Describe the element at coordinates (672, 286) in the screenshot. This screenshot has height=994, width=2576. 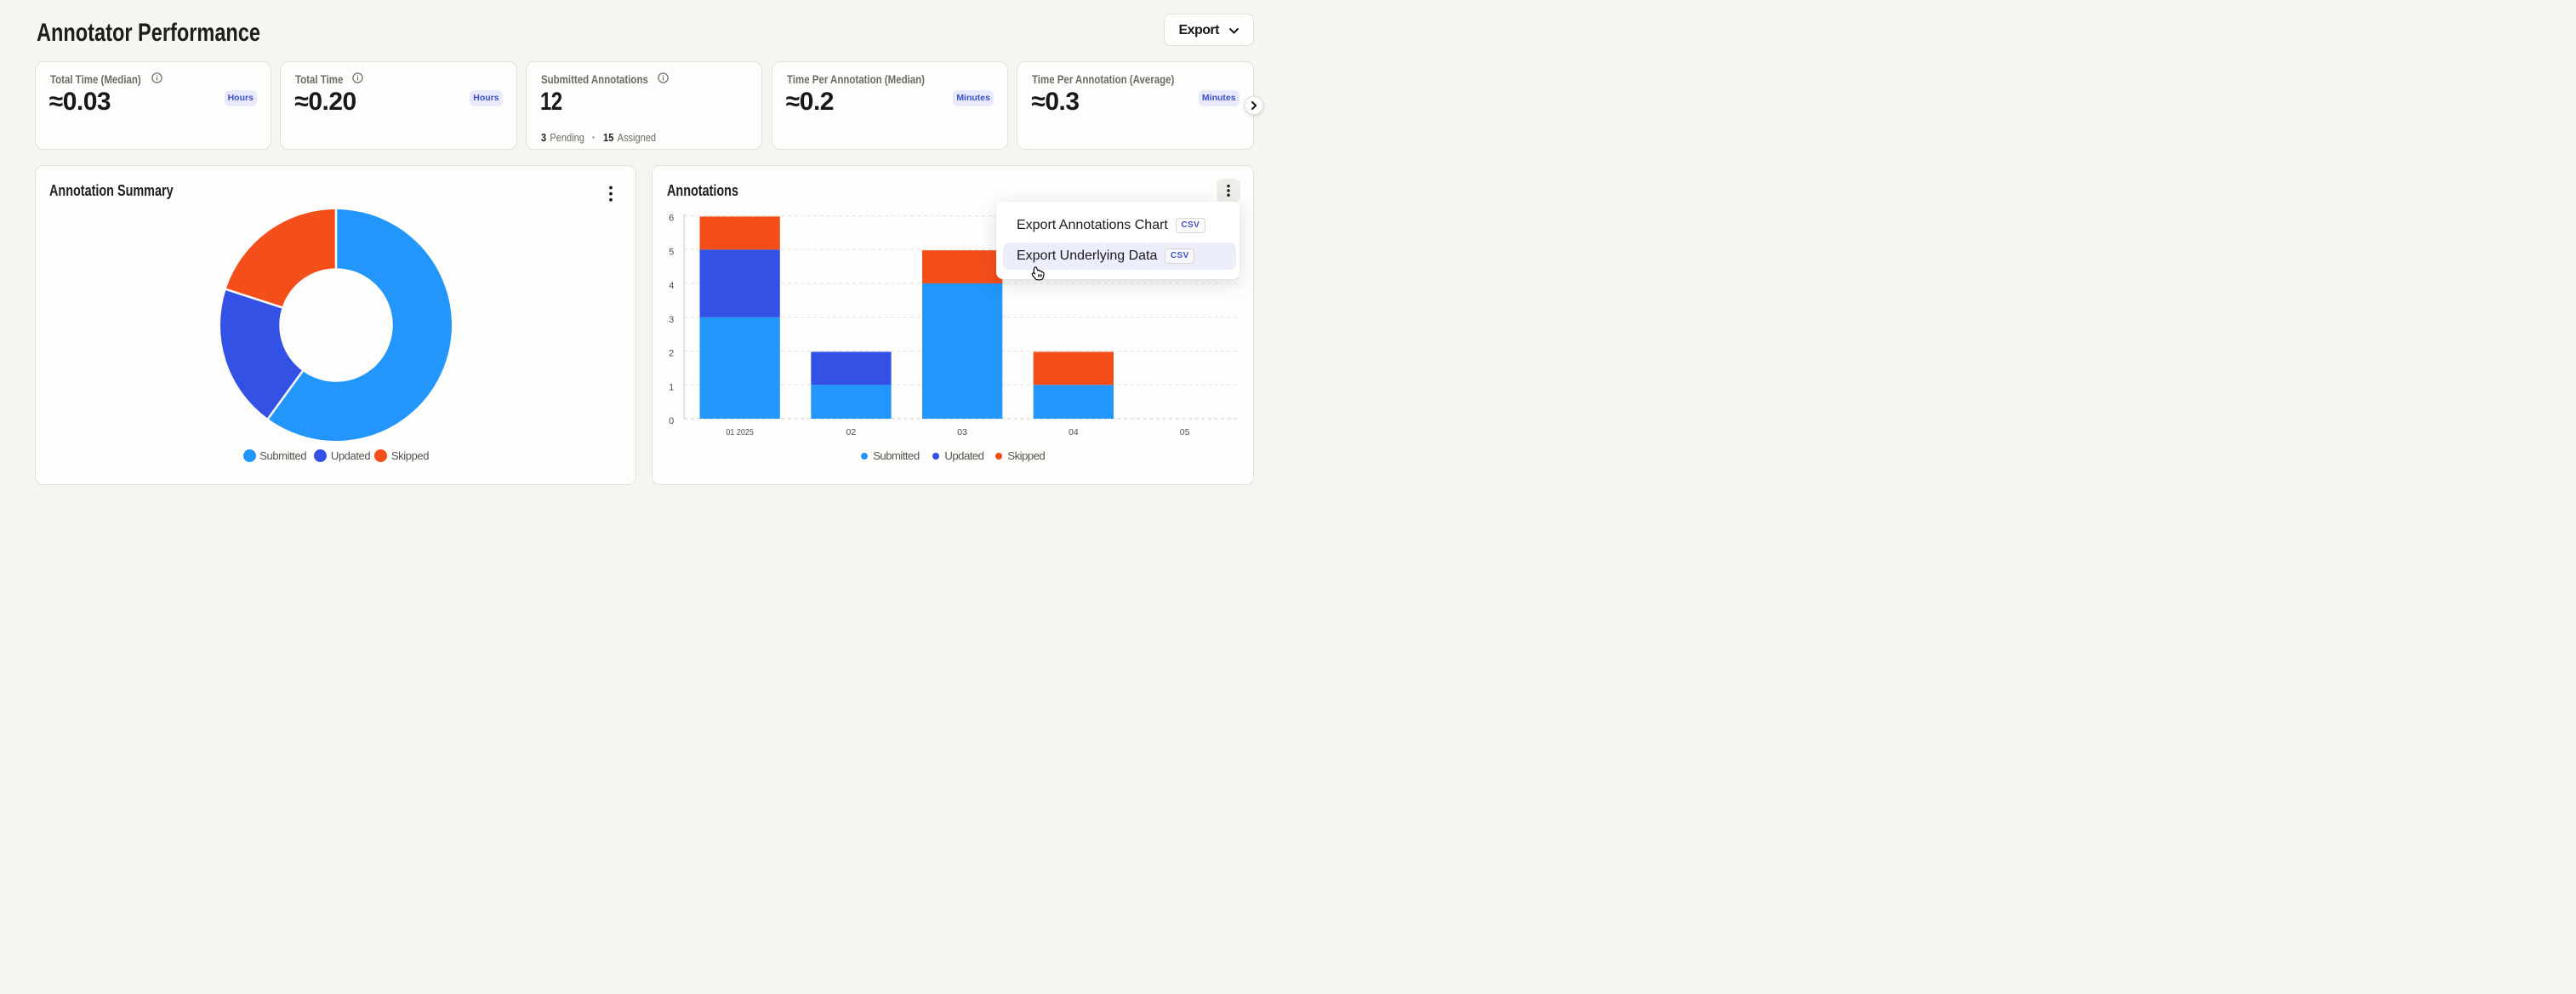
I see `svg-text: 4` at that location.